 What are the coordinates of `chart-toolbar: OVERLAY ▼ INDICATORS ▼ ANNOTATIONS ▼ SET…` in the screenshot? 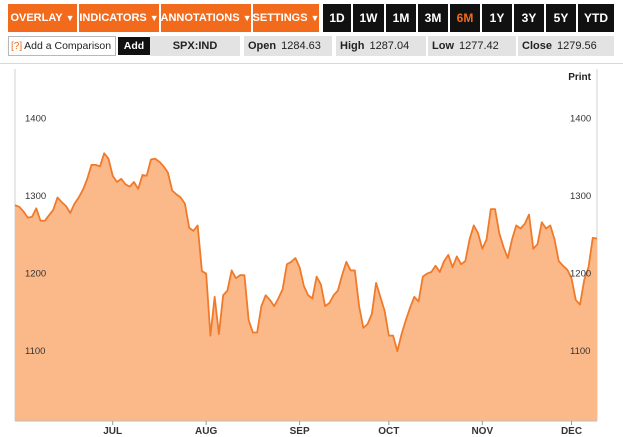 It's located at (311, 18).